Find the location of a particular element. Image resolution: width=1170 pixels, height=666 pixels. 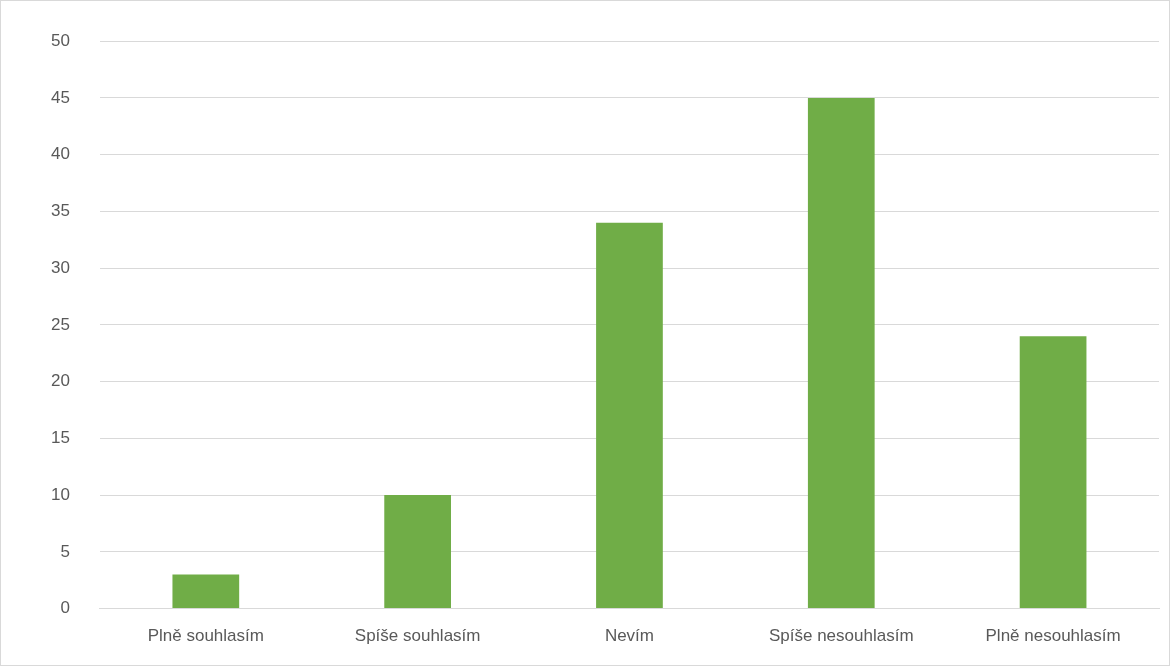

y-tick-label: 45 is located at coordinates (60, 97).